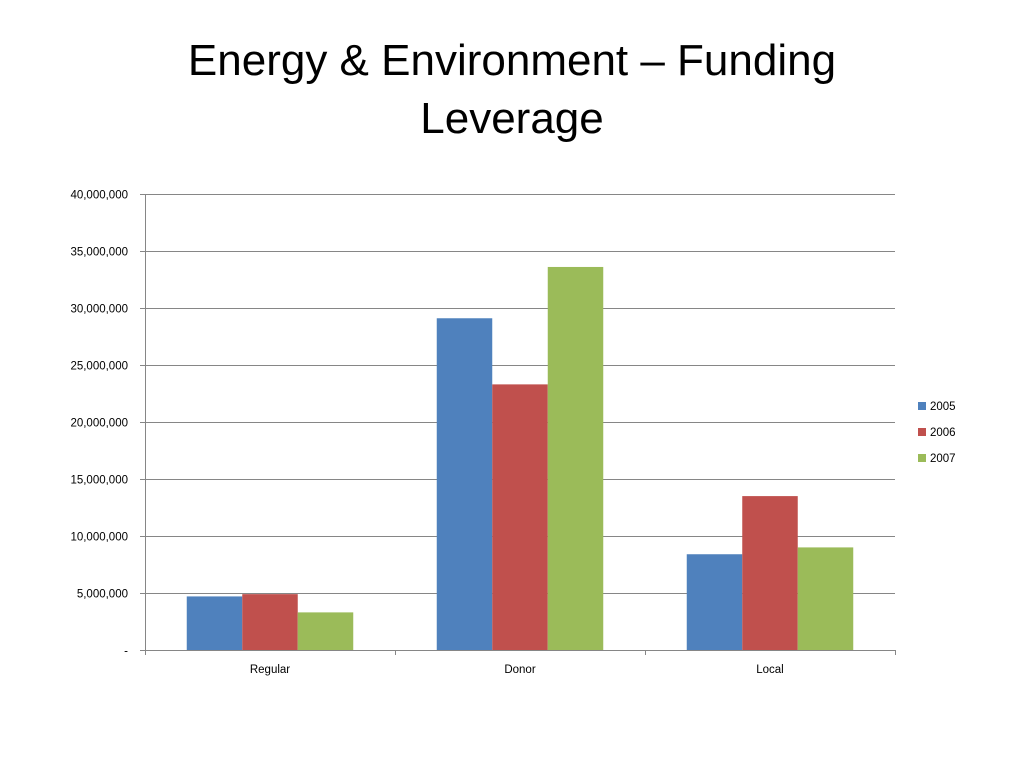 The width and height of the screenshot is (1024, 768). What do you see at coordinates (270, 670) in the screenshot?
I see `x-category-label: Regular` at bounding box center [270, 670].